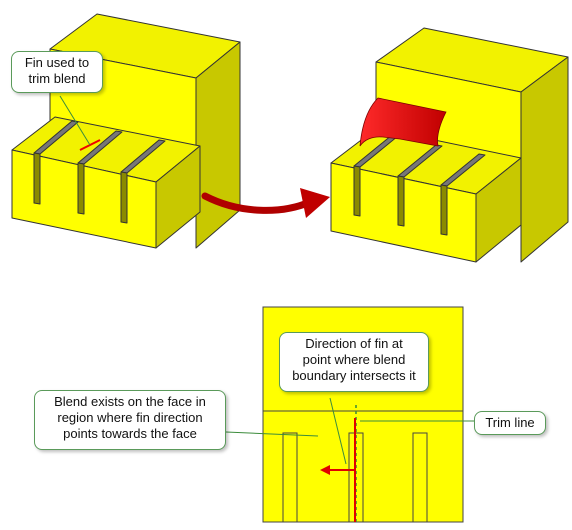  I want to click on transform-arrow-head, so click(315, 203).